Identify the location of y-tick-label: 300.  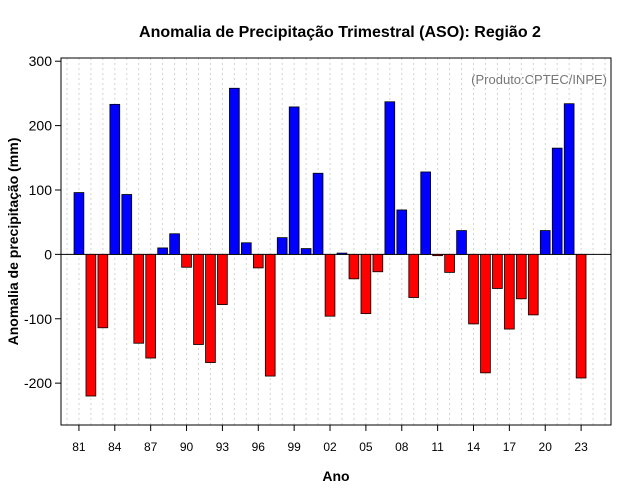
(41, 61).